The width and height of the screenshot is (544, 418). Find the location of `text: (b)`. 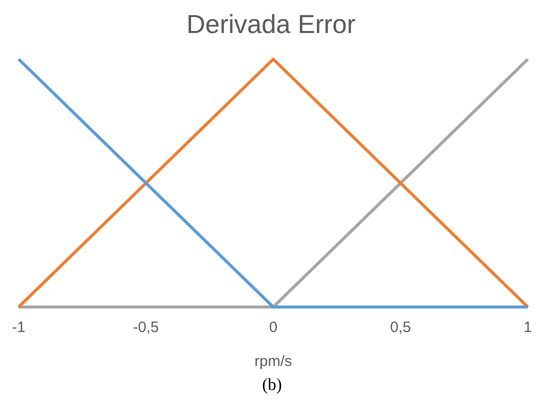

text: (b) is located at coordinates (272, 385).